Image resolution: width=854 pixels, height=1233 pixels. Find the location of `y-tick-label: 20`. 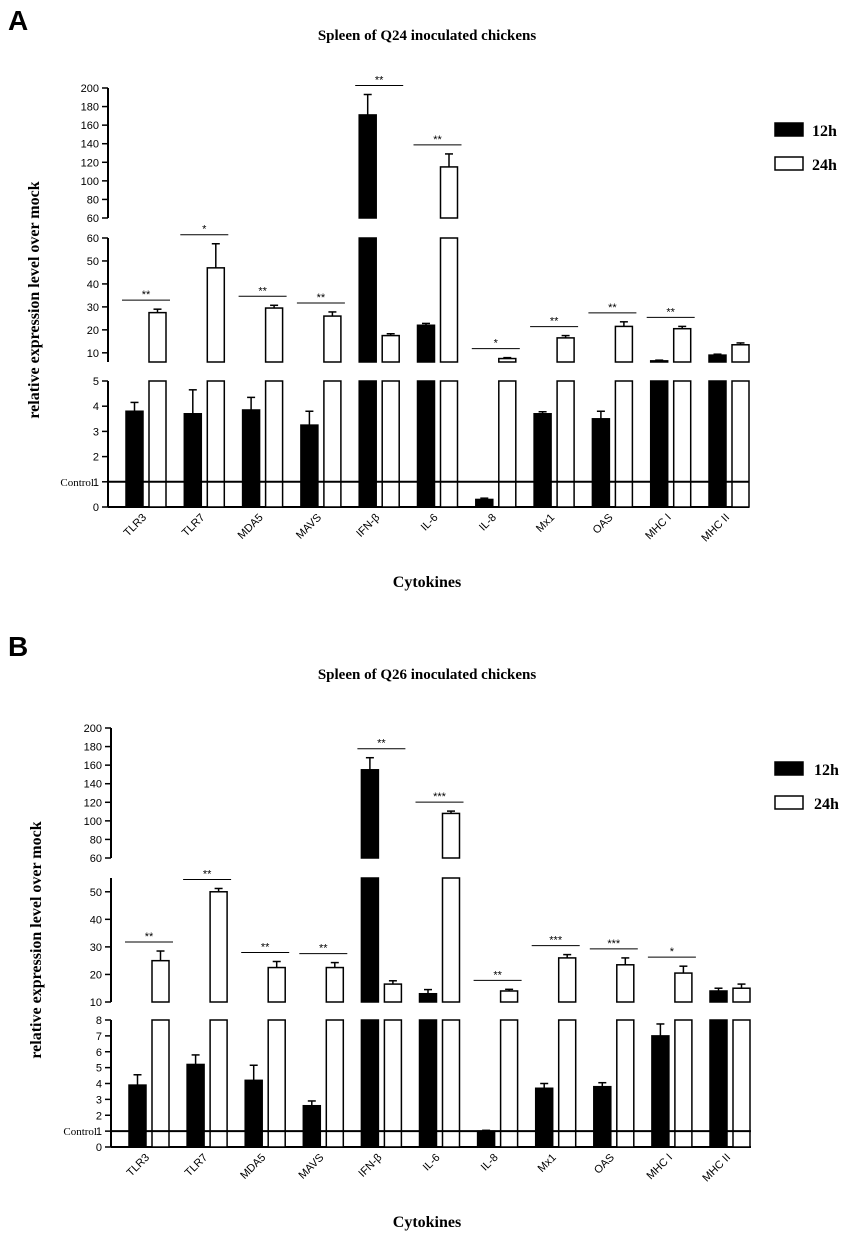

y-tick-label: 20 is located at coordinates (96, 975).